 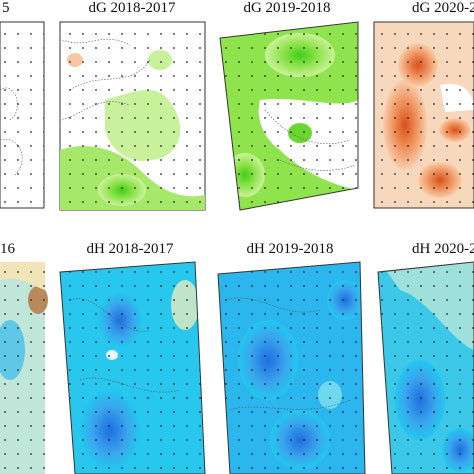 I want to click on panel: 5, so click(x=22, y=104).